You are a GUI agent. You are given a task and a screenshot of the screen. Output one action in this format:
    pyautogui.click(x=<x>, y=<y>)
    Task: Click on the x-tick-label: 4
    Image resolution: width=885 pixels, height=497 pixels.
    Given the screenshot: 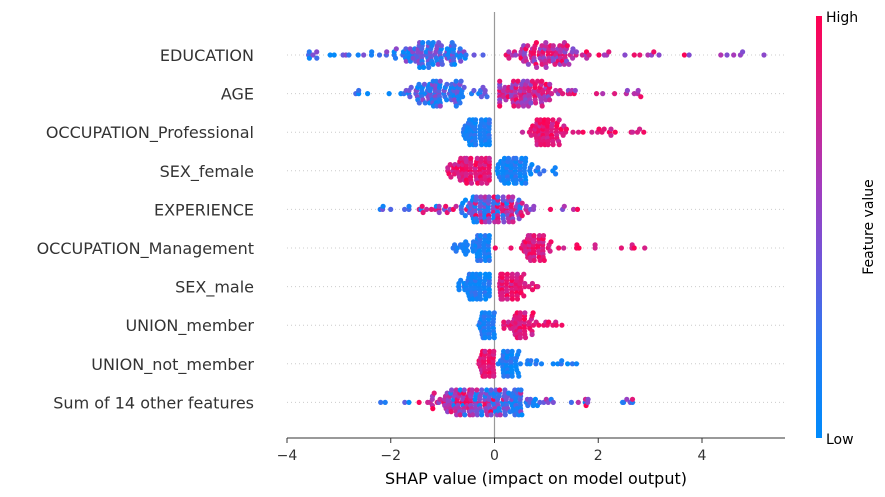 What is the action you would take?
    pyautogui.click(x=702, y=456)
    